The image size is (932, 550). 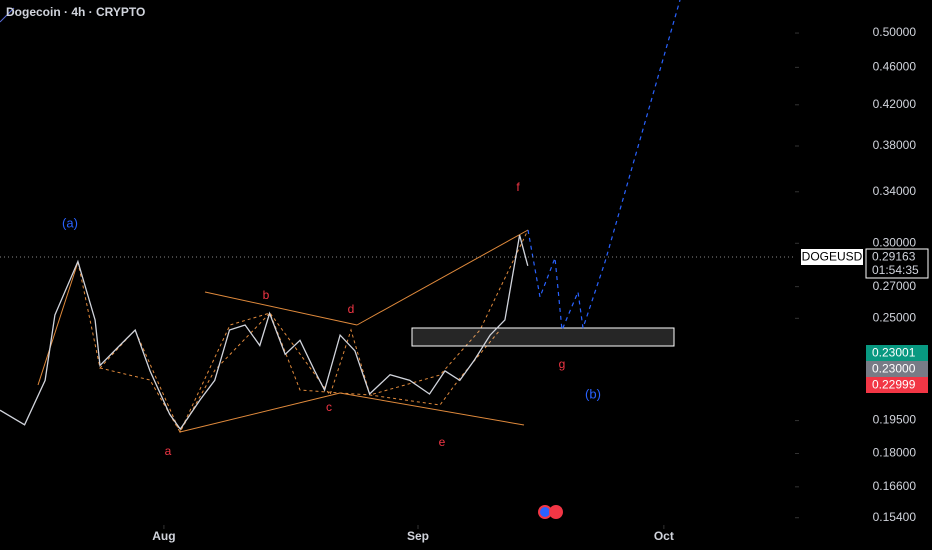 What do you see at coordinates (895, 517) in the screenshot?
I see `y-tick-label: 0.15400` at bounding box center [895, 517].